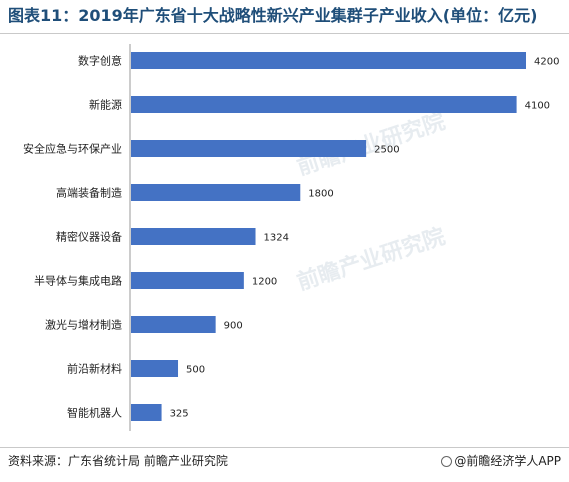  I want to click on category-label: 智能机器人, so click(94, 413).